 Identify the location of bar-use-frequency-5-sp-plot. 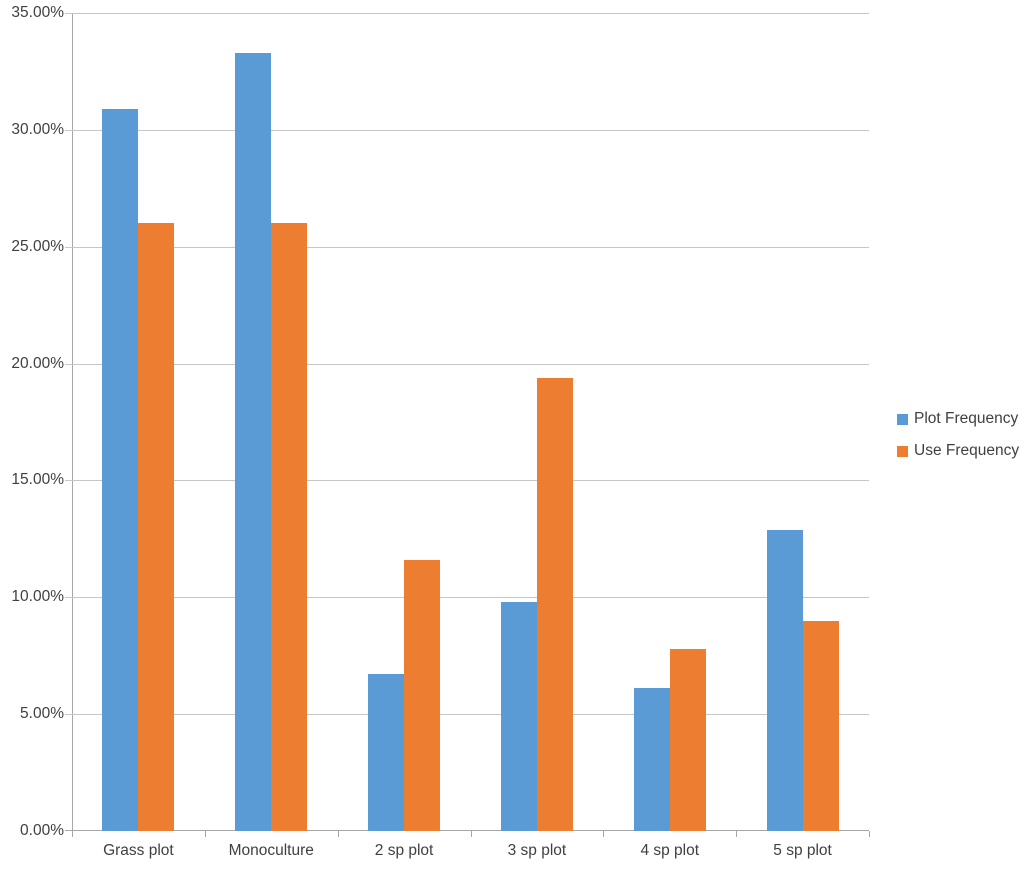
(820, 725).